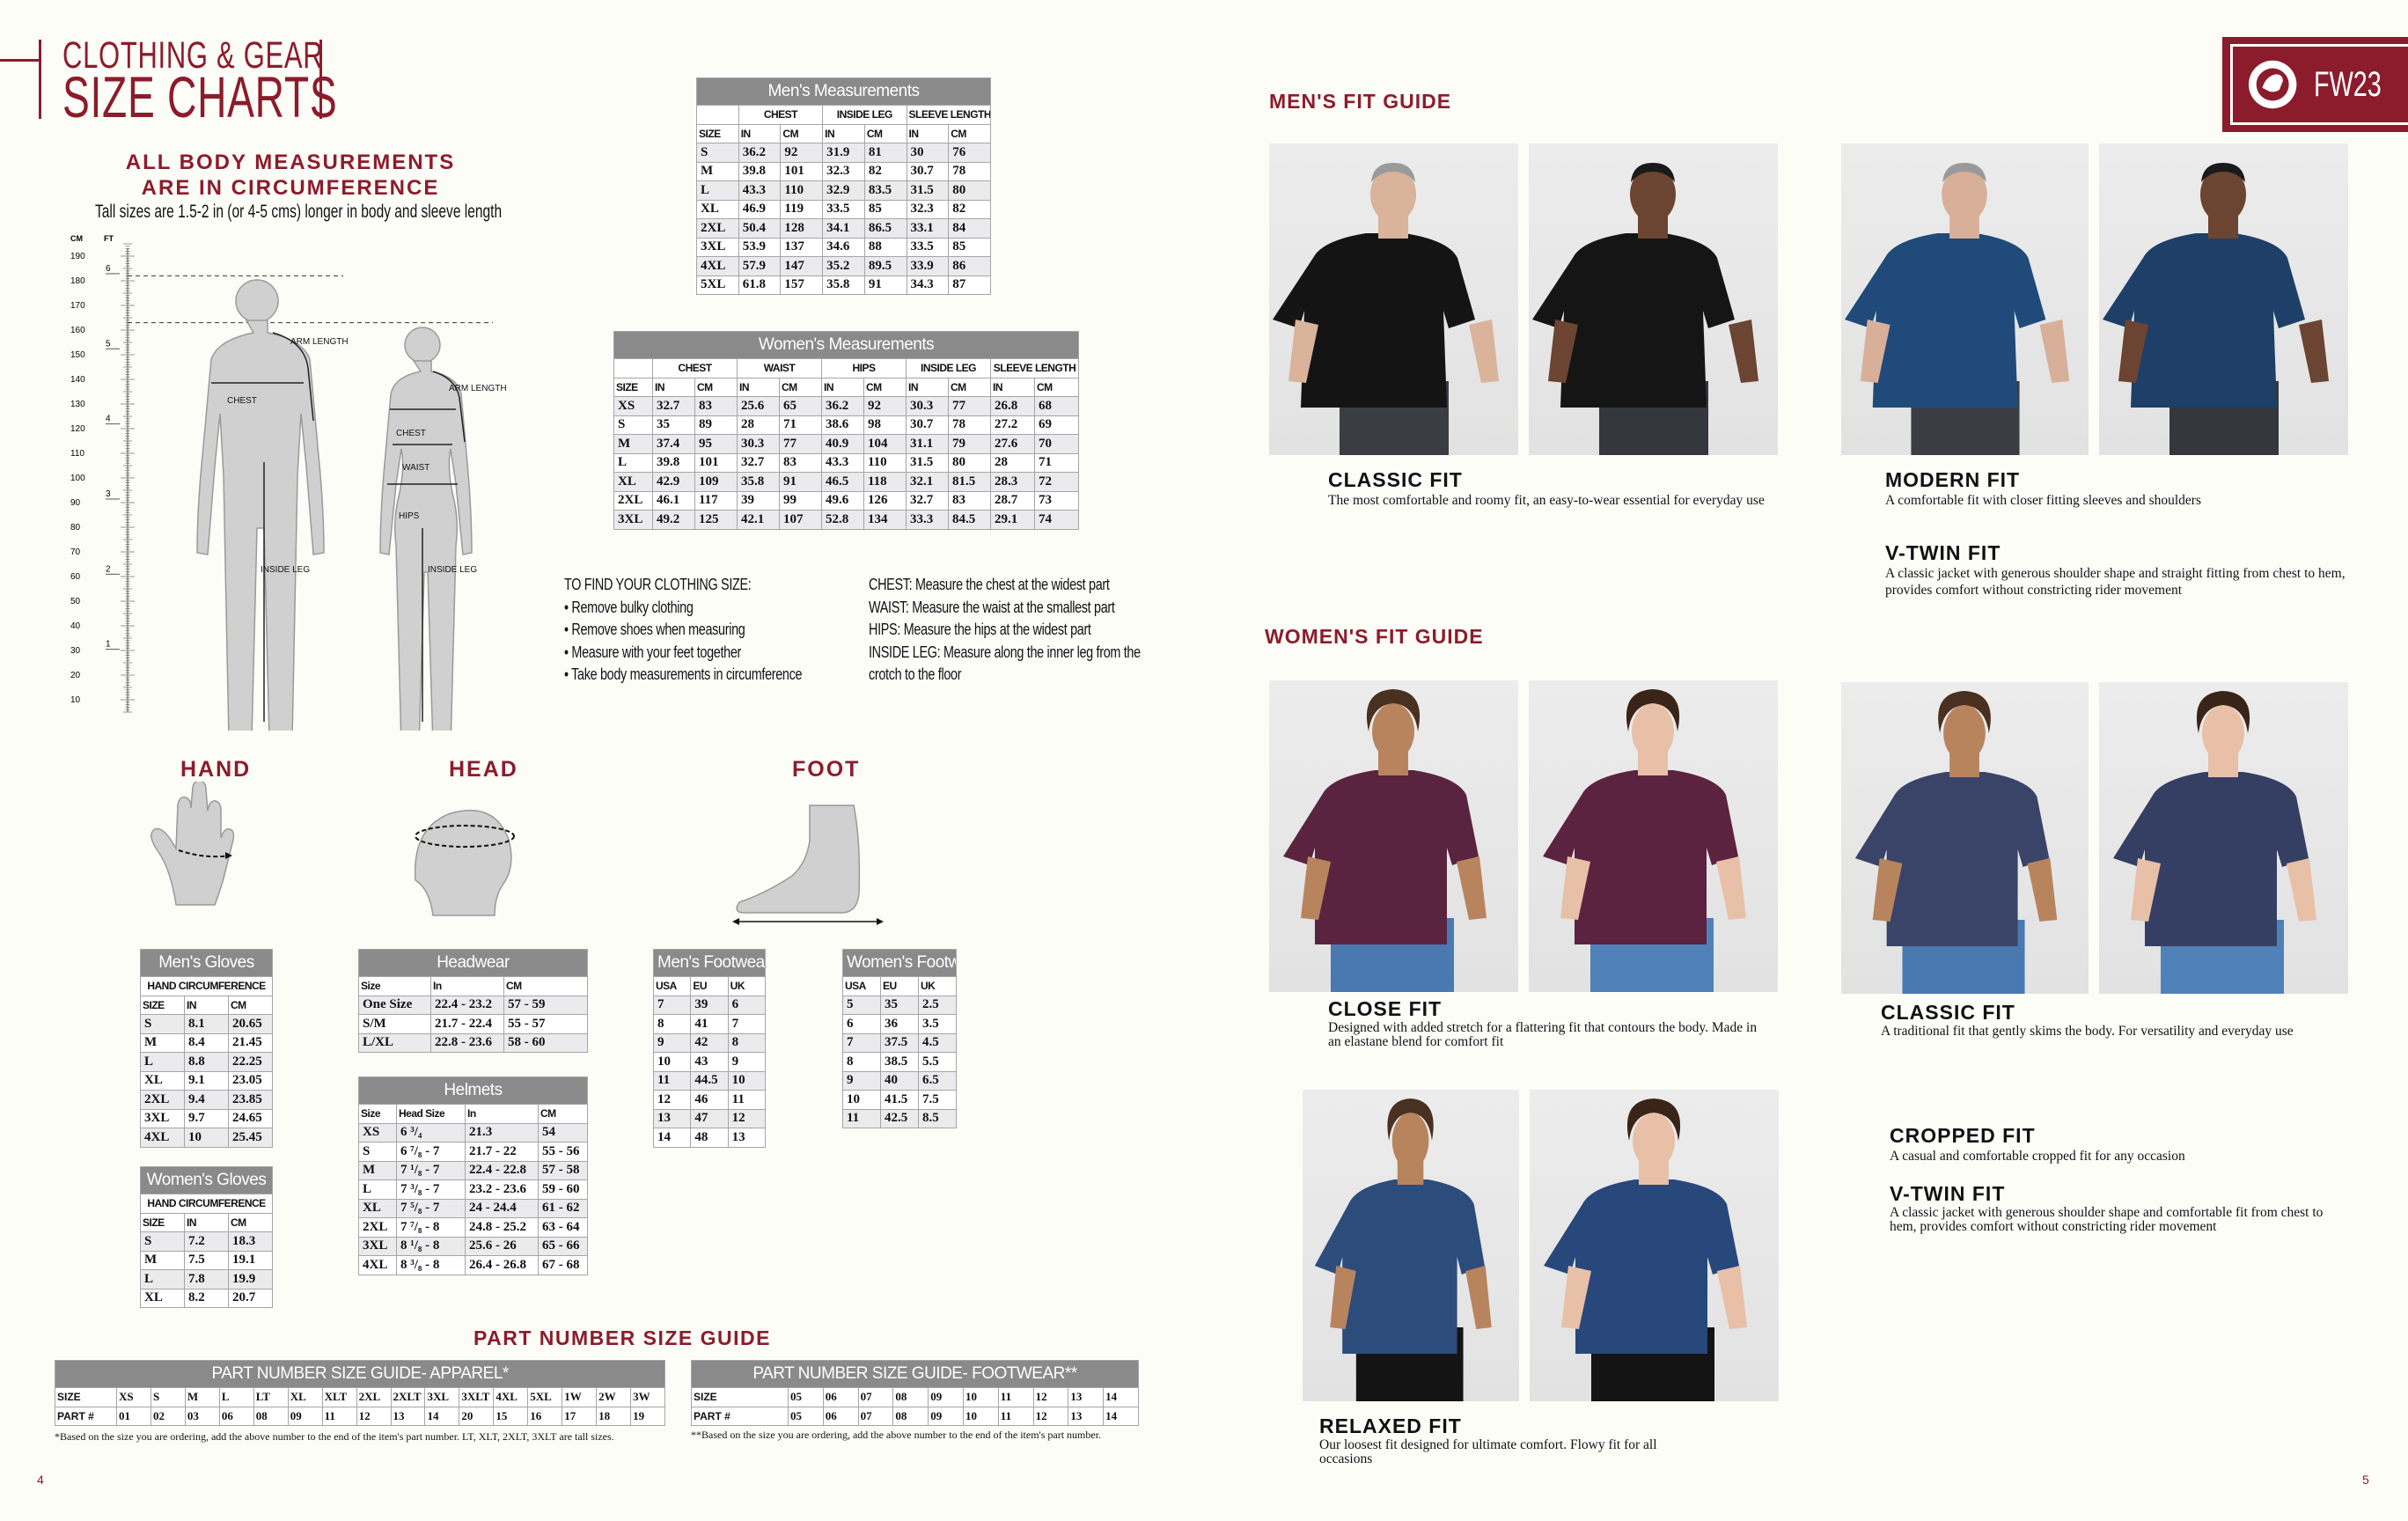 This screenshot has height=1521, width=2408. What do you see at coordinates (502, 1190) in the screenshot?
I see `table-cell: 23.2 - 23.6` at bounding box center [502, 1190].